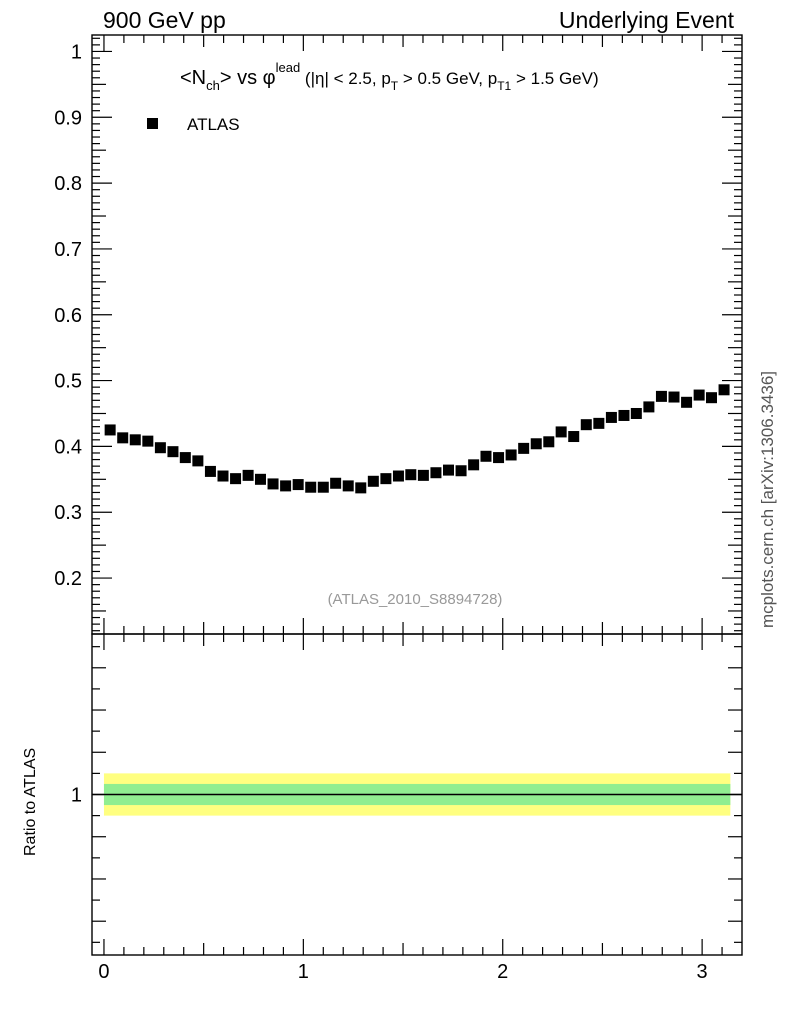  What do you see at coordinates (103, 972) in the screenshot?
I see `x-tick-label: 0` at bounding box center [103, 972].